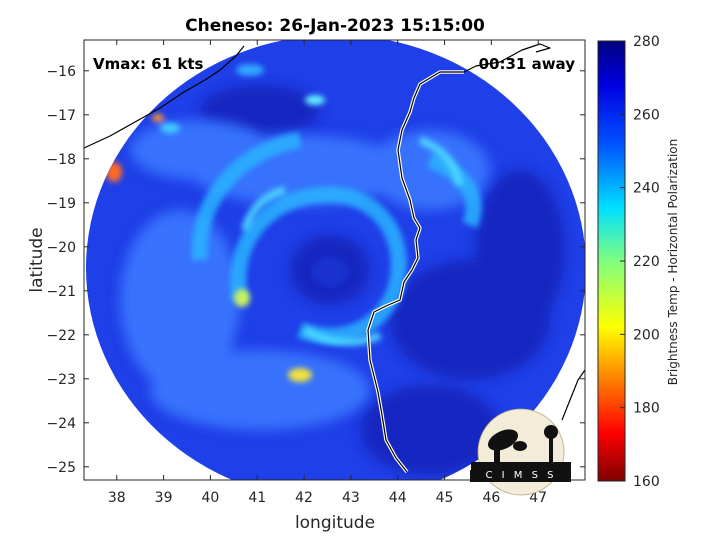 The width and height of the screenshot is (720, 540). What do you see at coordinates (646, 189) in the screenshot?
I see `colorbar-tick-label: 240` at bounding box center [646, 189].